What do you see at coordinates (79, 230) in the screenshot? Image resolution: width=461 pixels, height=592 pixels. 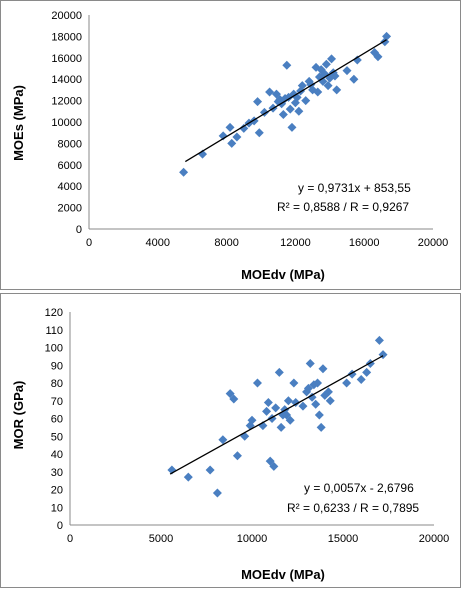 I see `y-tick-label: 0` at bounding box center [79, 230].